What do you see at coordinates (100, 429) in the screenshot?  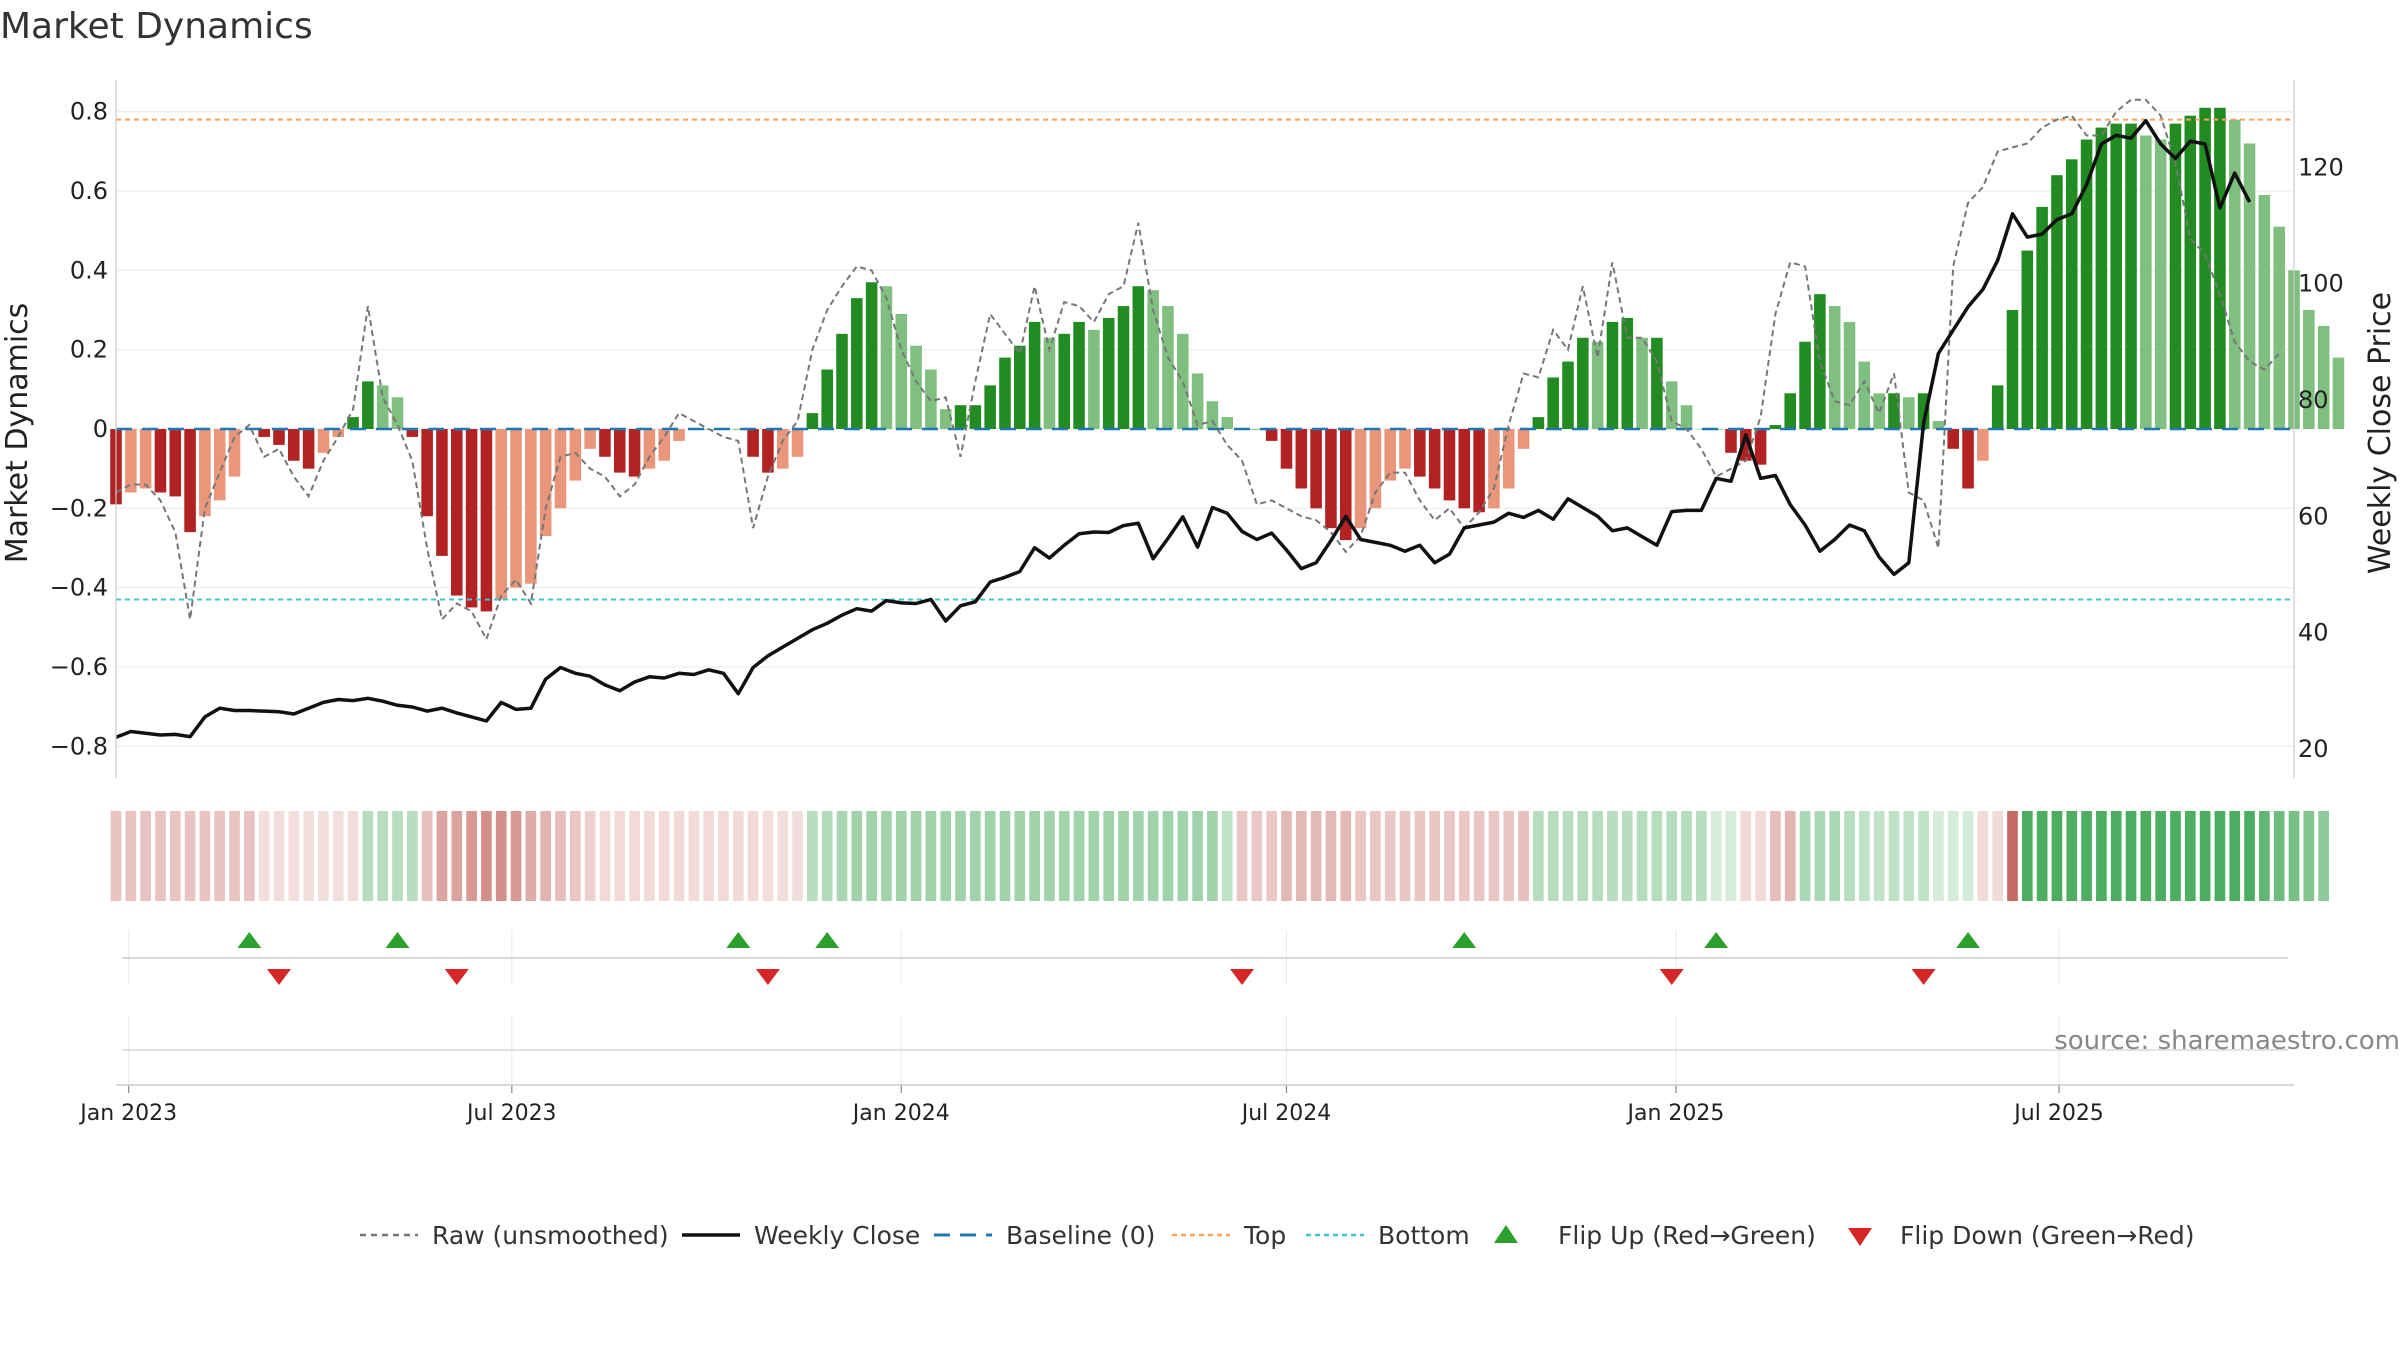 I see `y-tick-label: 0` at bounding box center [100, 429].